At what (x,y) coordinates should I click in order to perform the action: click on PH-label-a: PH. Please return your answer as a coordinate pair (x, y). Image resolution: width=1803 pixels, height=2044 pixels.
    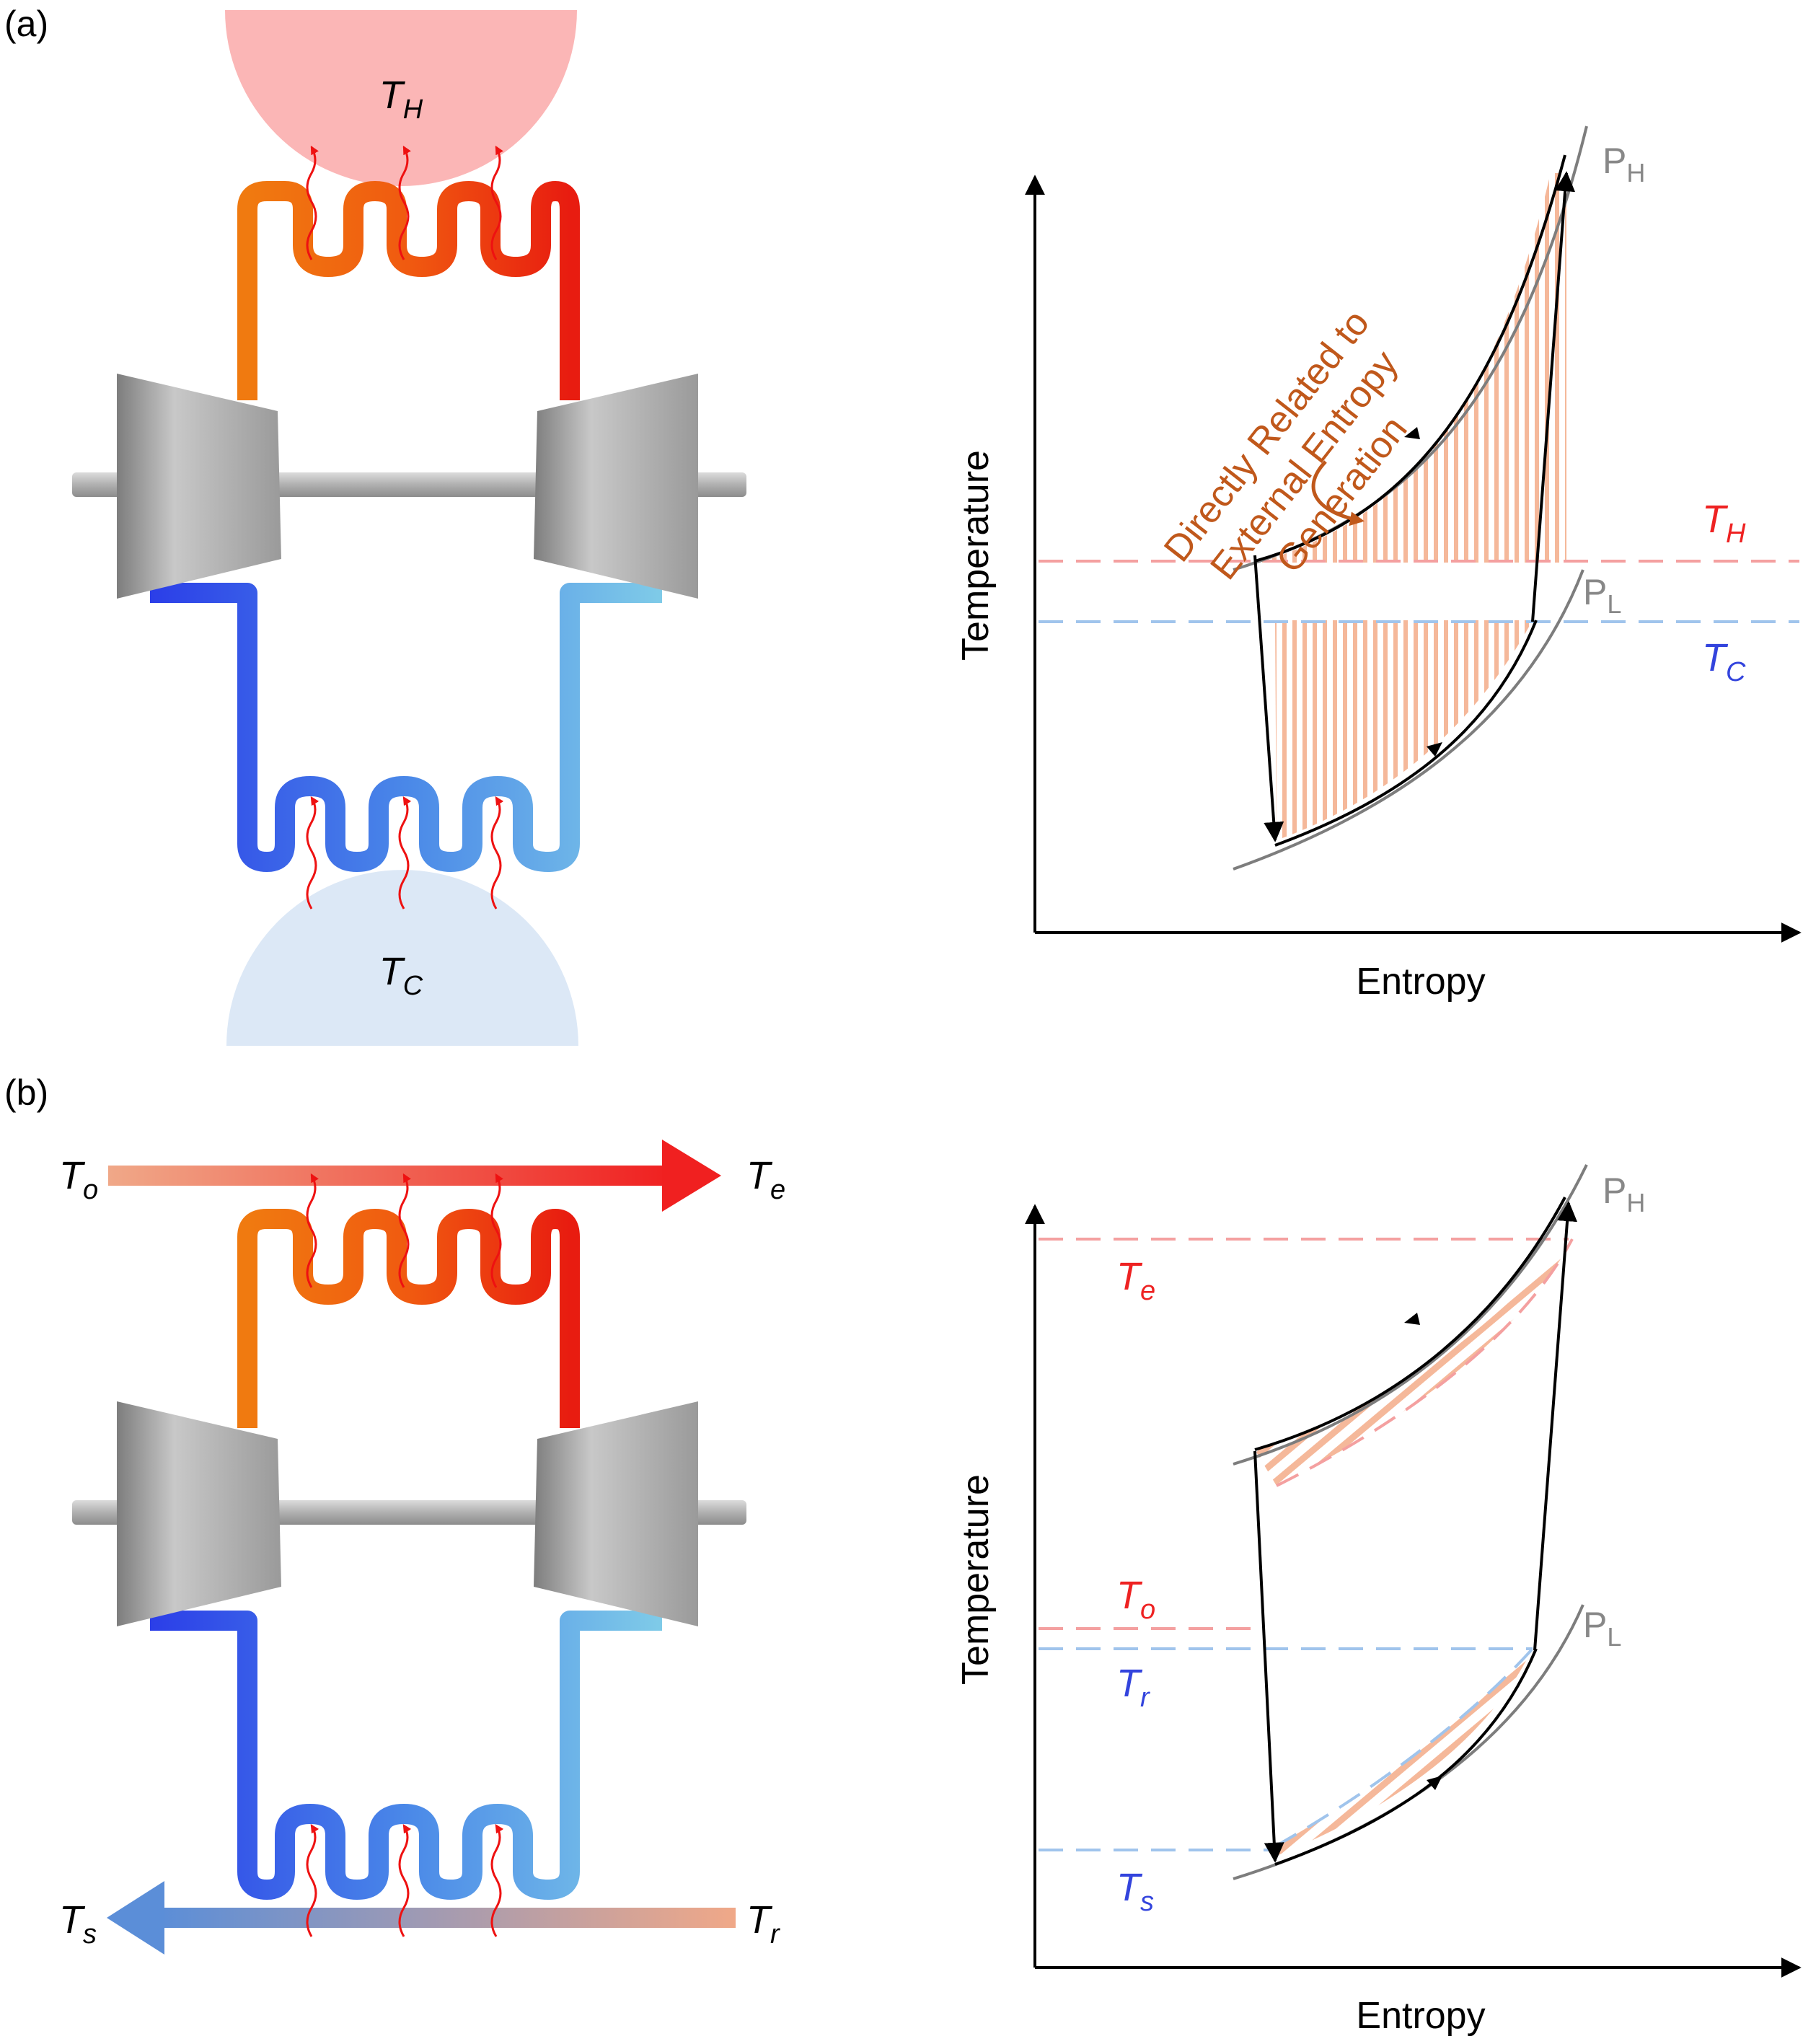
    Looking at the image, I should click on (1624, 164).